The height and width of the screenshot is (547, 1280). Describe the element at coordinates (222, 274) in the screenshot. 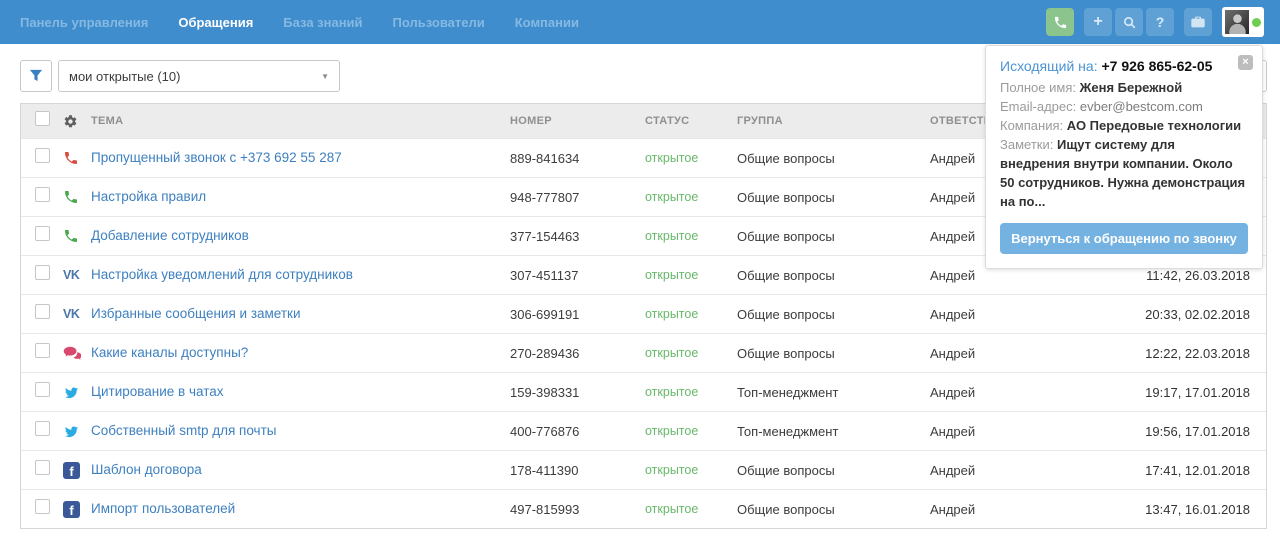

I see `ticket-topic-link: Настройка уведомлений для сотрудников` at that location.